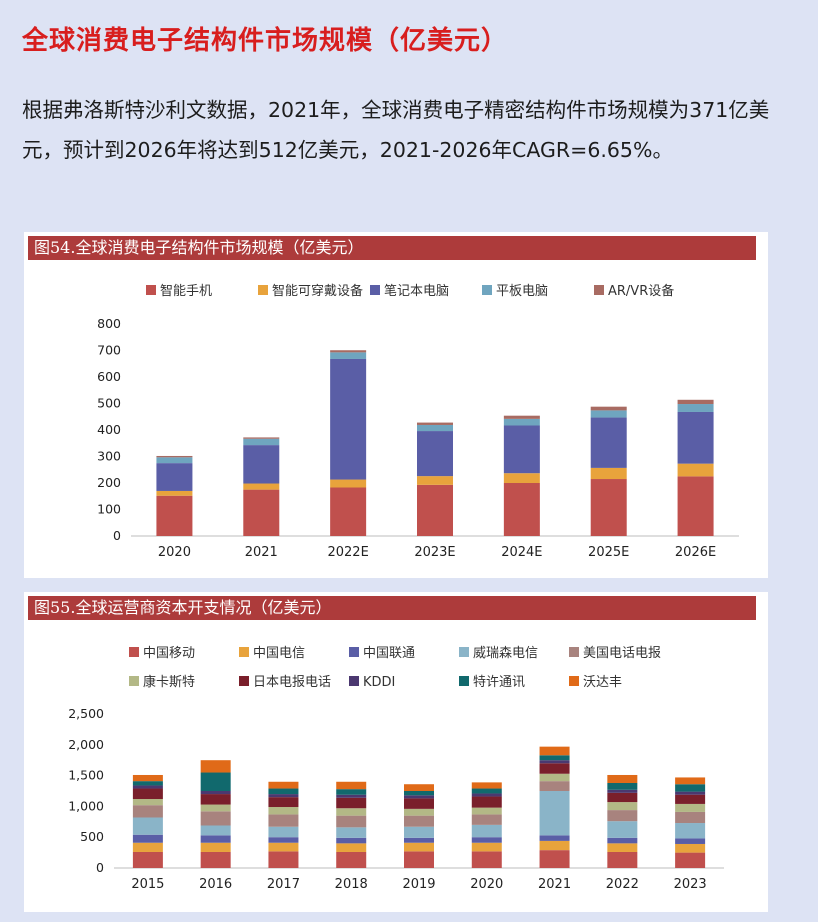  Describe the element at coordinates (392, 608) in the screenshot. I see `chart-title: 图55.全球运营商资本开支情况（亿美元）` at that location.